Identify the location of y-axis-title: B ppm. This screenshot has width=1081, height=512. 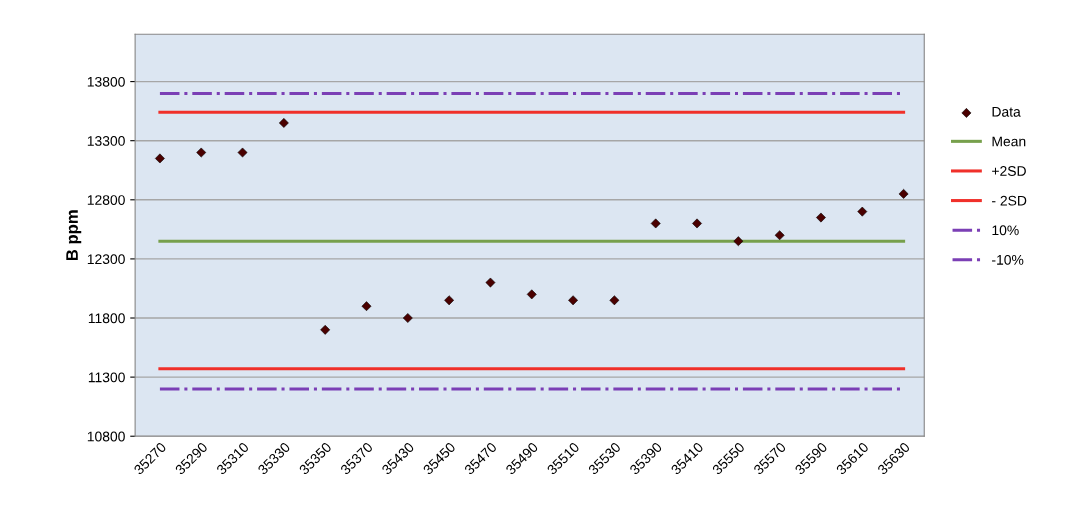
(74, 235).